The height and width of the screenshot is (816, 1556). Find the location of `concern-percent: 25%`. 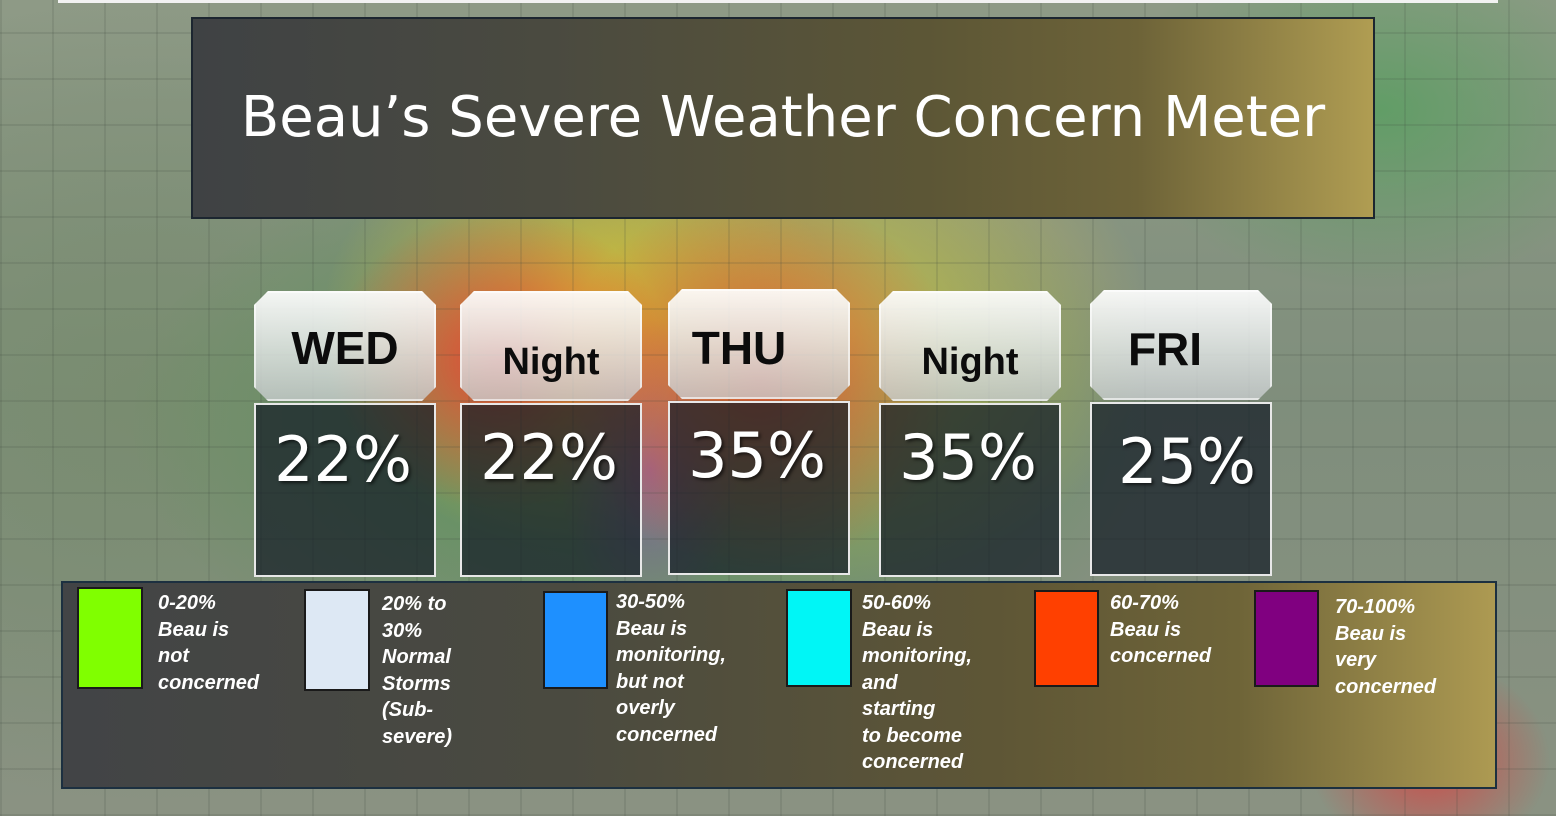

concern-percent: 25% is located at coordinates (1187, 461).